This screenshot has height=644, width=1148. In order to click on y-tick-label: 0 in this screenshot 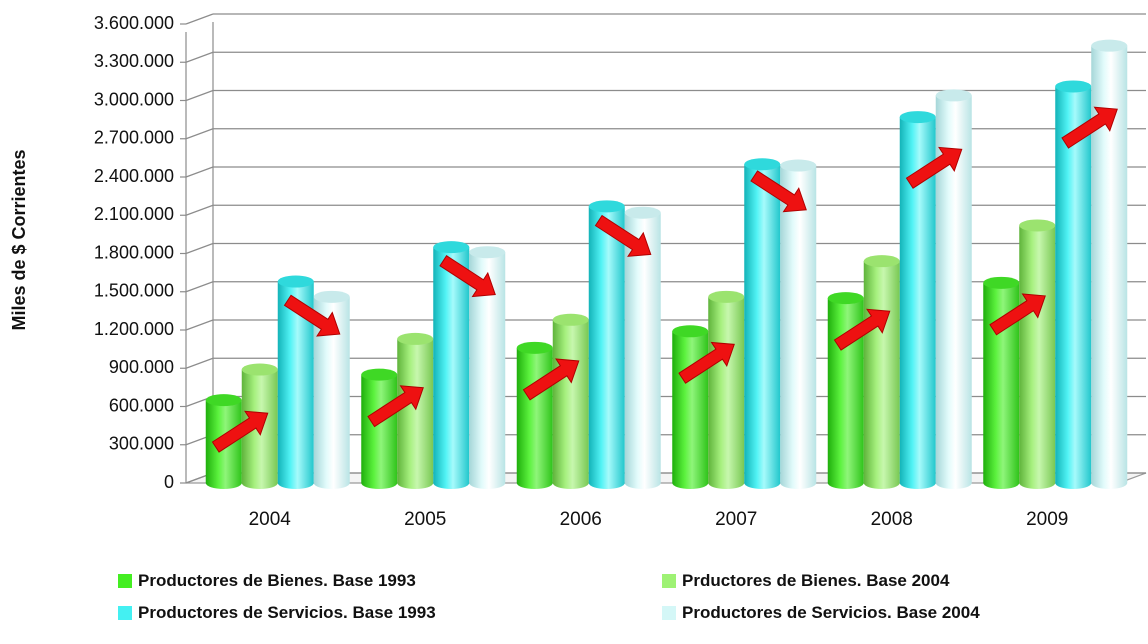, I will do `click(169, 482)`.